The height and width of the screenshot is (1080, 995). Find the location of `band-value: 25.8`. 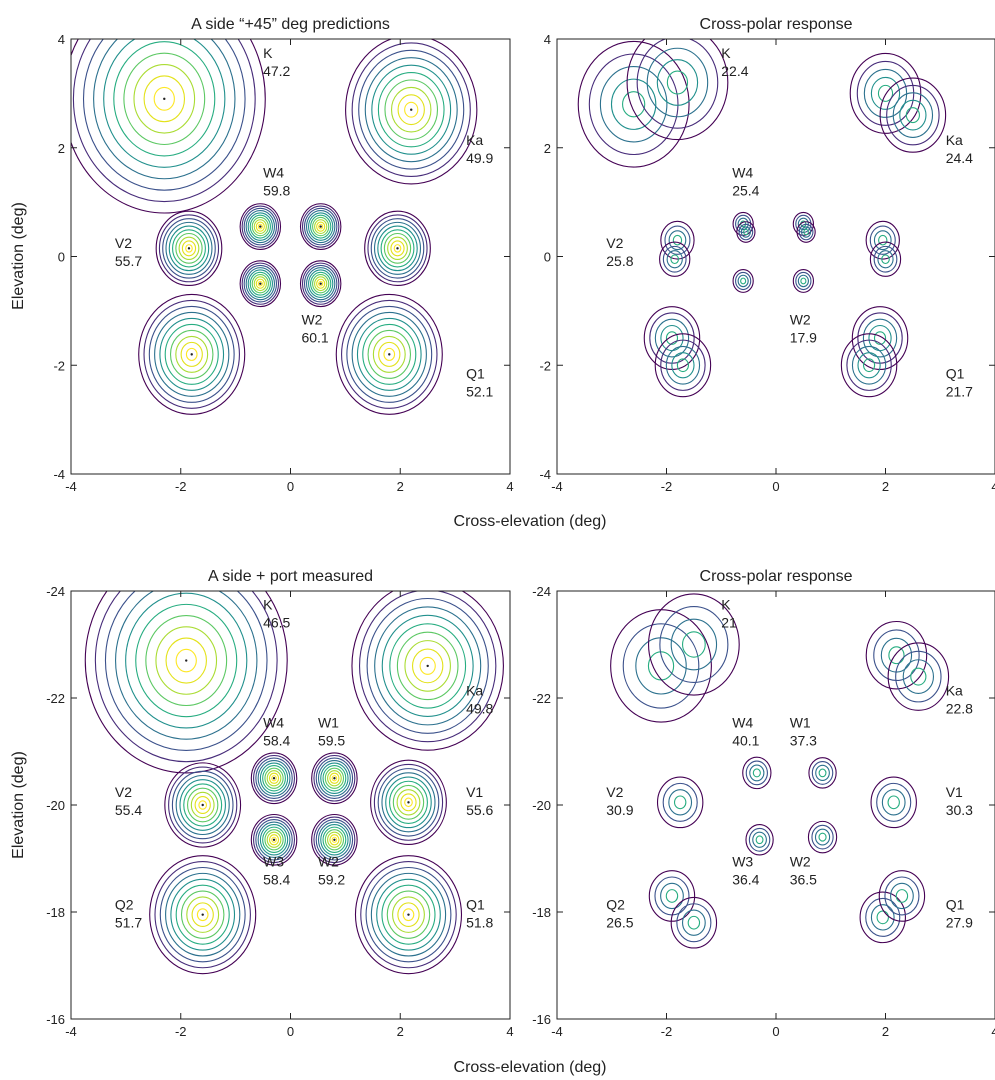

band-value: 25.8 is located at coordinates (619, 261).